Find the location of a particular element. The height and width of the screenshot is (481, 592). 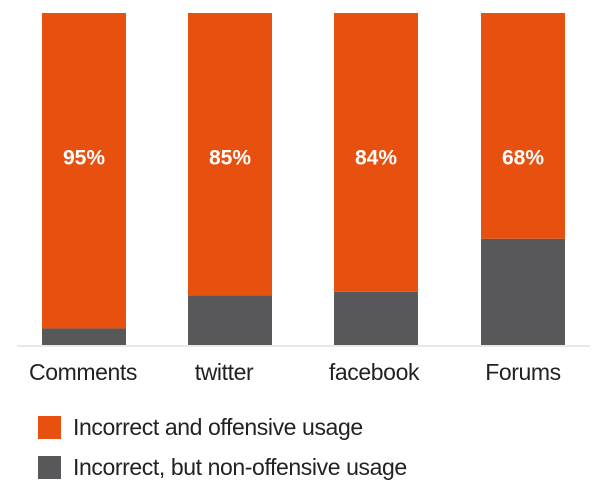

bar-non-offensive-twitter is located at coordinates (230, 320).